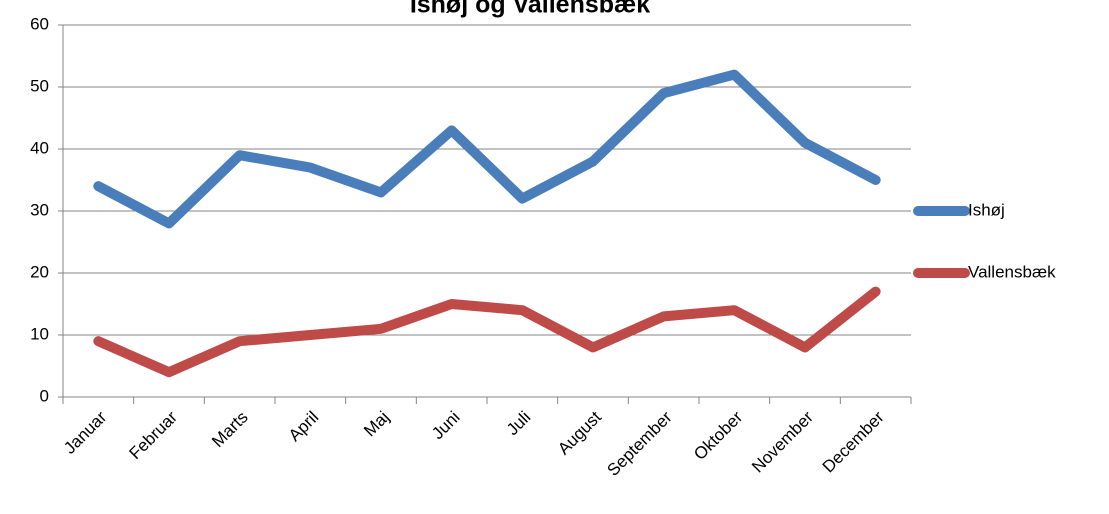 The image size is (1109, 514). Describe the element at coordinates (853, 441) in the screenshot. I see `x-tick-label: December` at that location.